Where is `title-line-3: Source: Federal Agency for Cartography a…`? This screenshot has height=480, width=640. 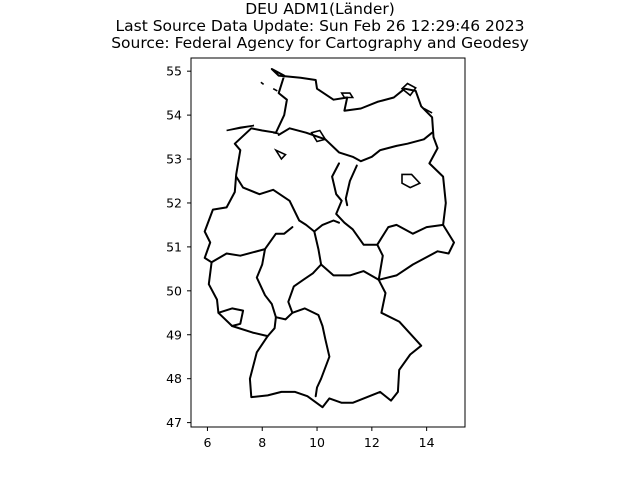
title-line-3: Source: Federal Agency for Cartography a… is located at coordinates (320, 43).